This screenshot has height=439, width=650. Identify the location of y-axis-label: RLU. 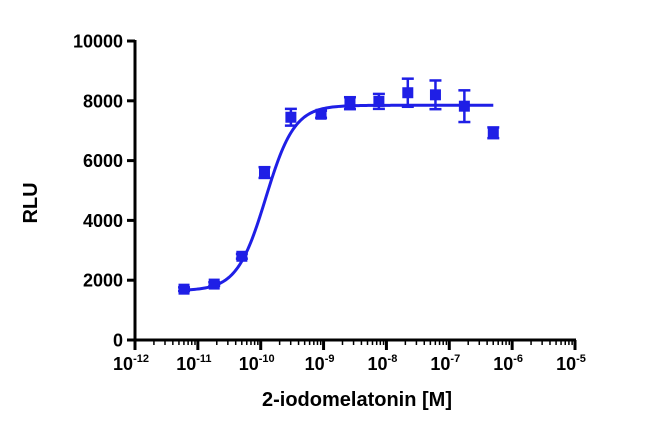
(31, 202).